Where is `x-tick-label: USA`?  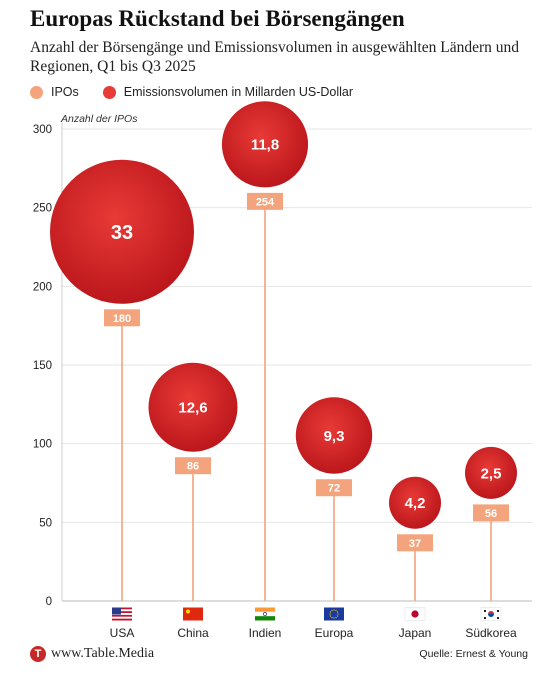 x-tick-label: USA is located at coordinates (122, 633).